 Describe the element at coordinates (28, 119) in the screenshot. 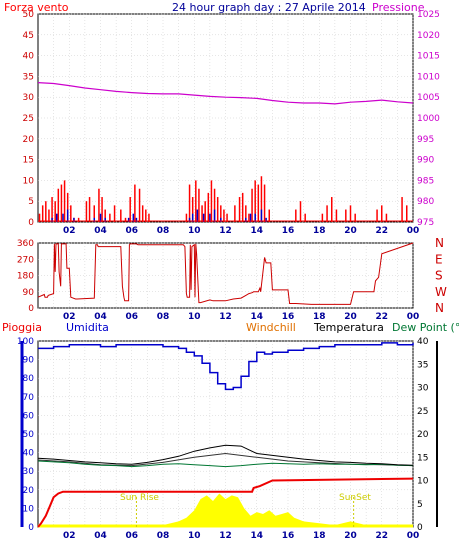

I see `y-tick-label-left: 25` at that location.